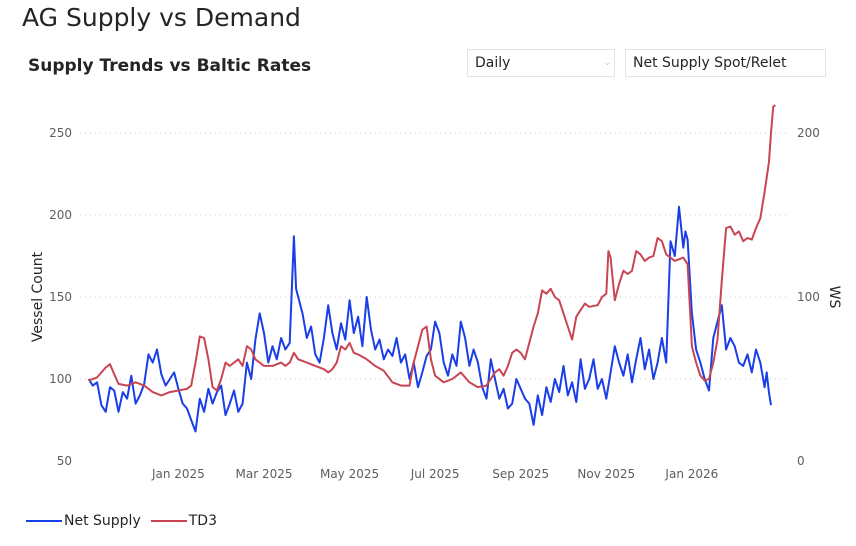 This screenshot has height=546, width=856. What do you see at coordinates (161, 17) in the screenshot?
I see `page-title: AG Supply vs Demand` at bounding box center [161, 17].